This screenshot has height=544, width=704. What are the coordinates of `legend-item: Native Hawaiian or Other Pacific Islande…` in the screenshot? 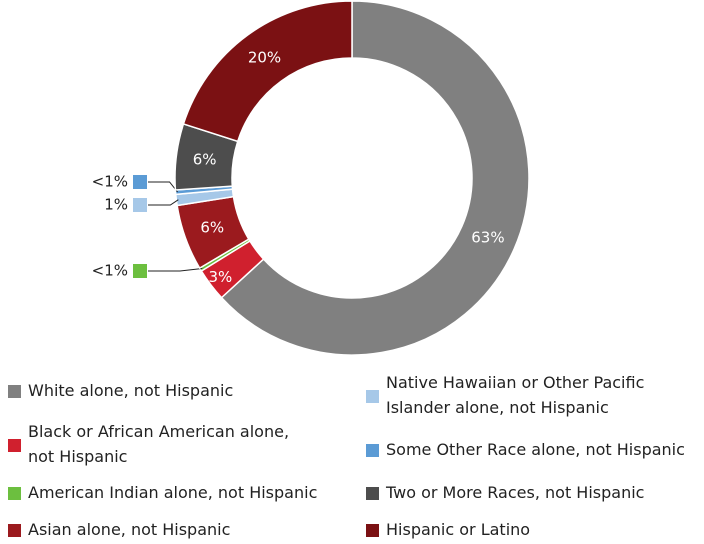 It's located at (521, 395).